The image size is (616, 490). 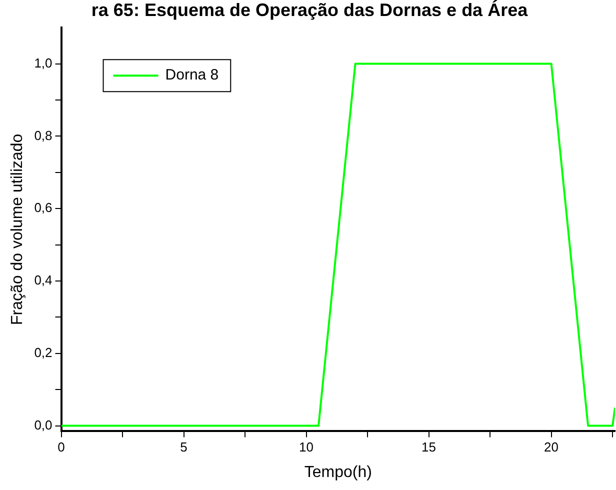 I want to click on x-tick-label: 0, so click(x=61, y=447).